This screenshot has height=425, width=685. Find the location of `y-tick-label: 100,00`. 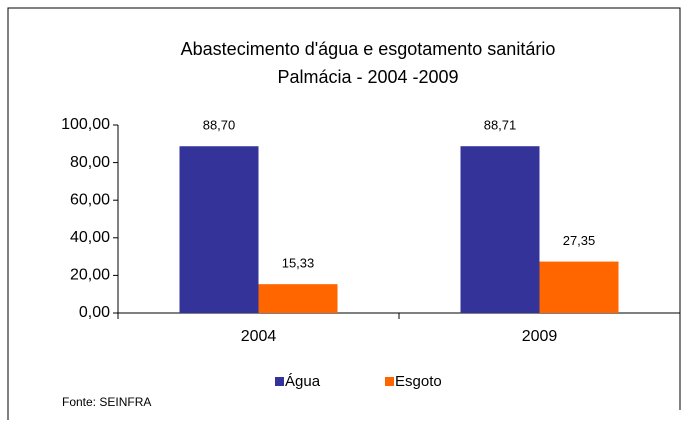

y-tick-label: 100,00 is located at coordinates (85, 124).